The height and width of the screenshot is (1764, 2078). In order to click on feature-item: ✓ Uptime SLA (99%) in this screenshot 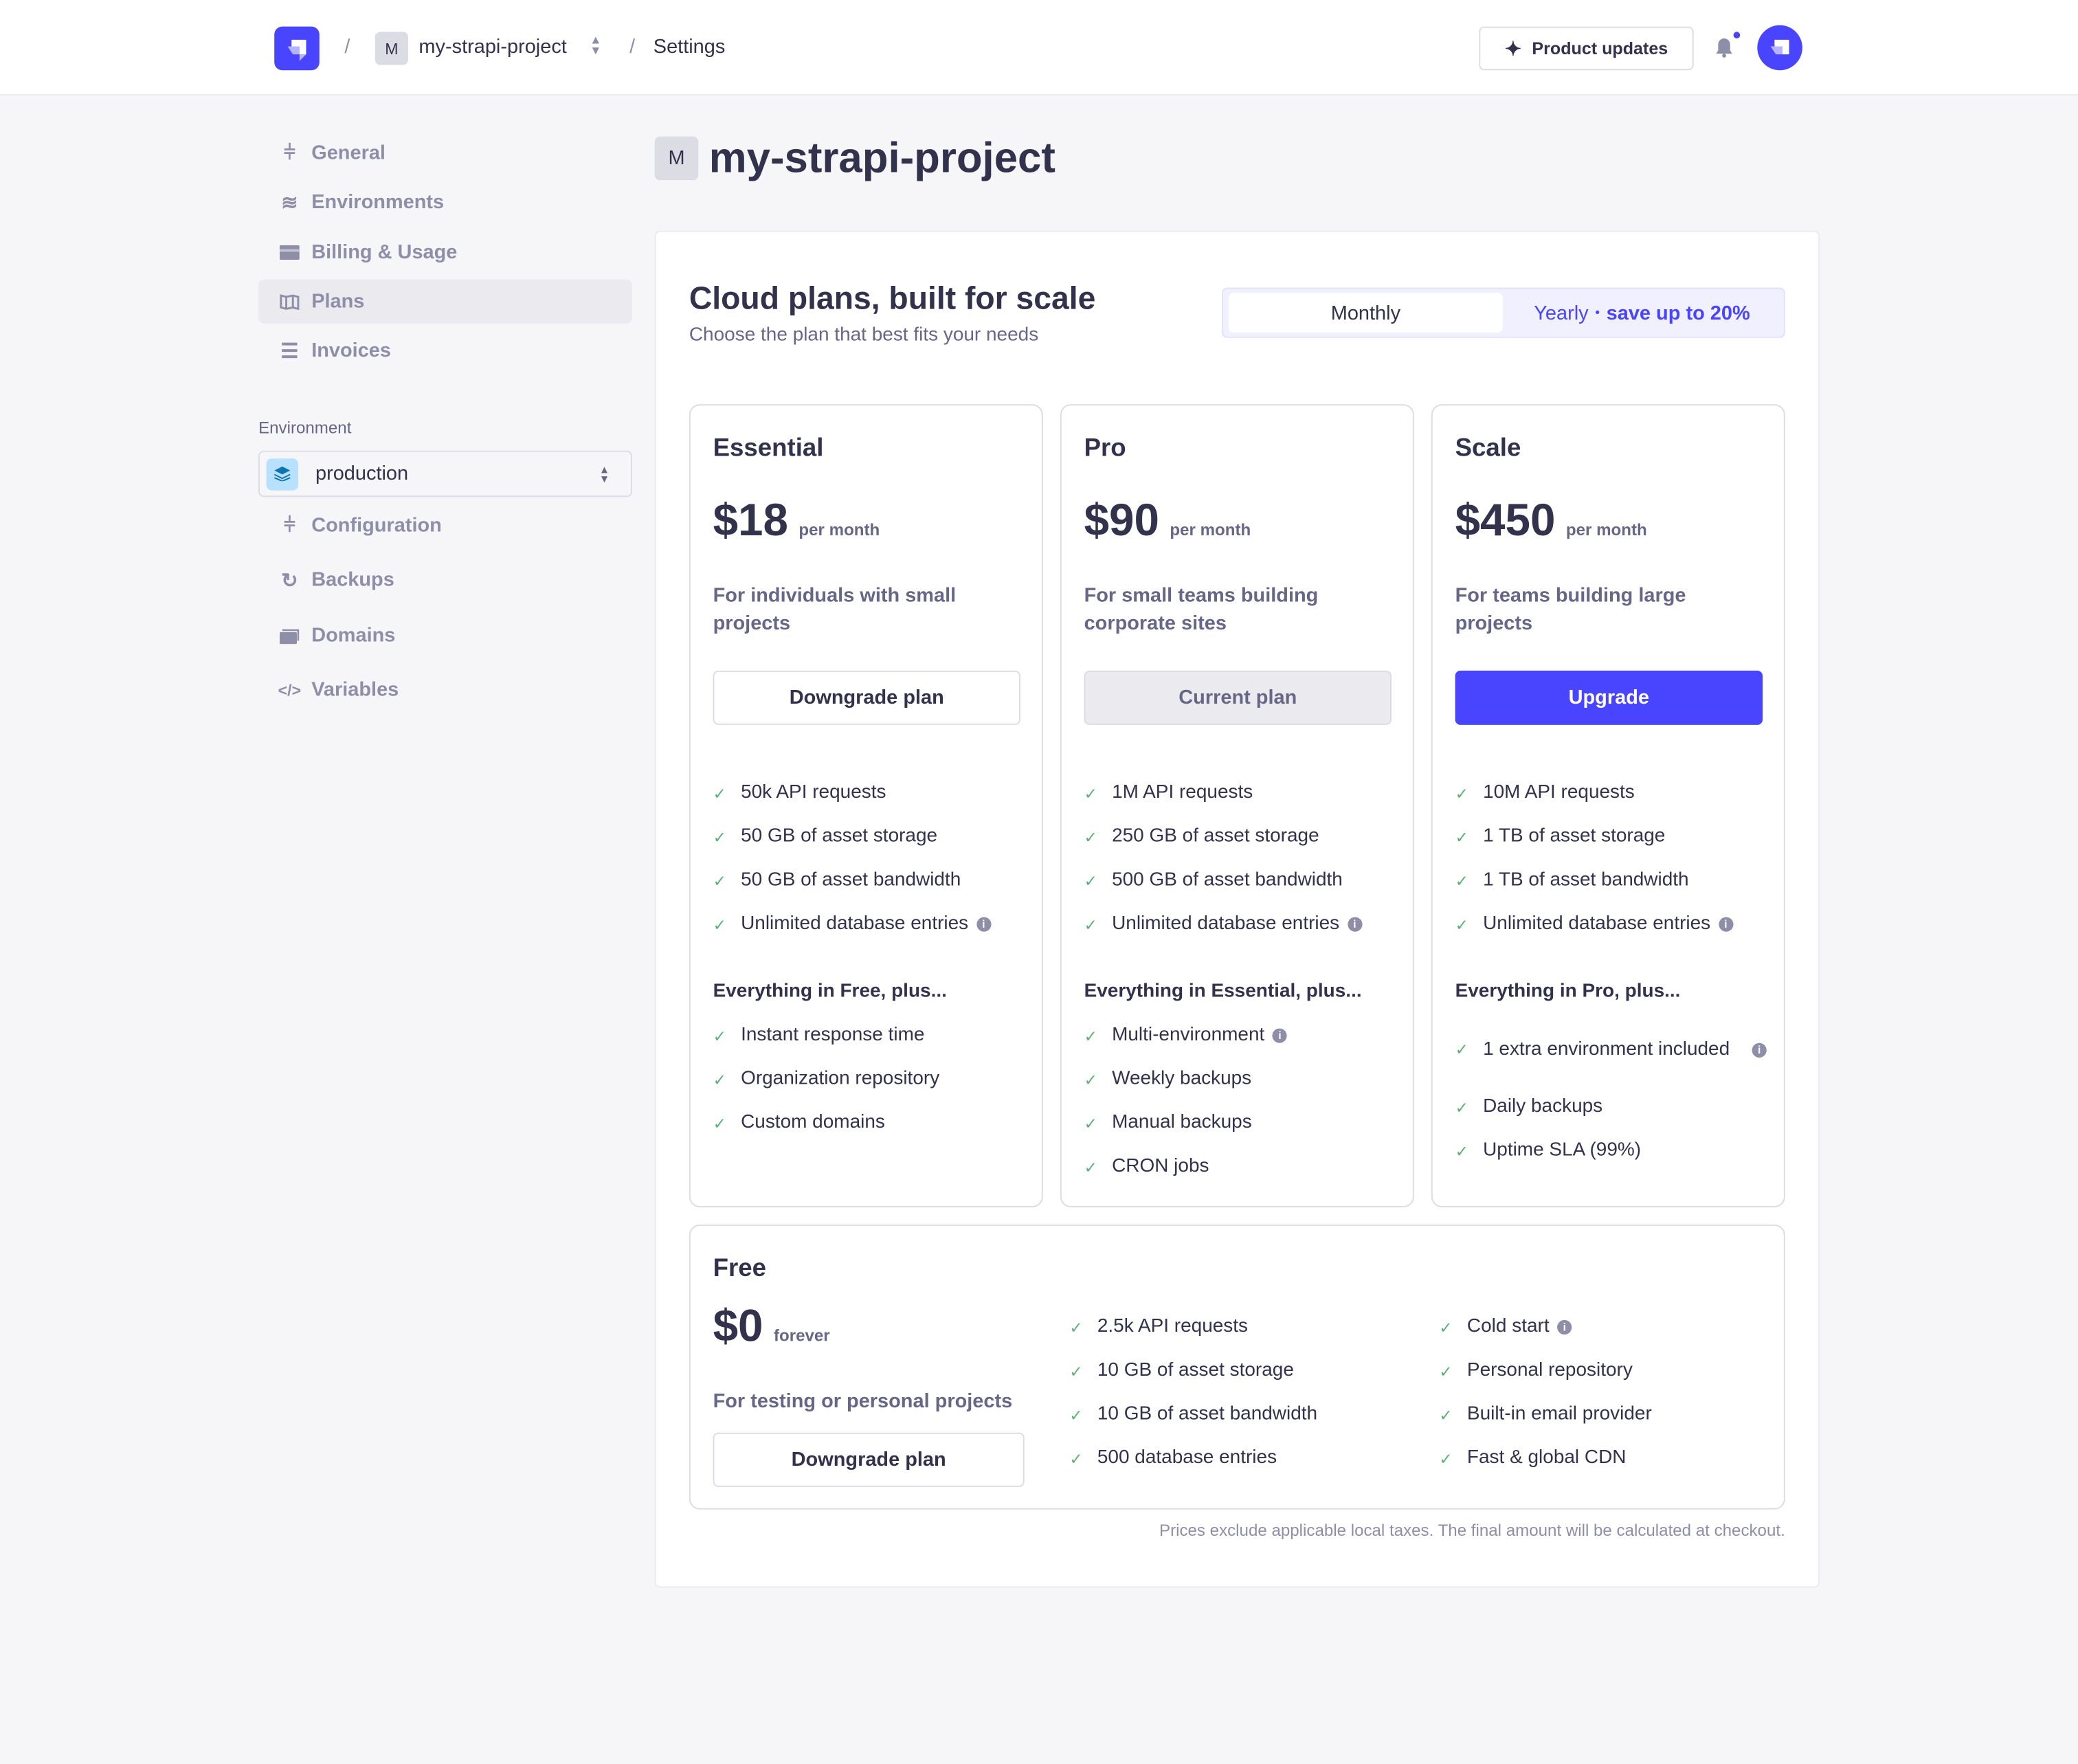, I will do `click(1611, 1151)`.